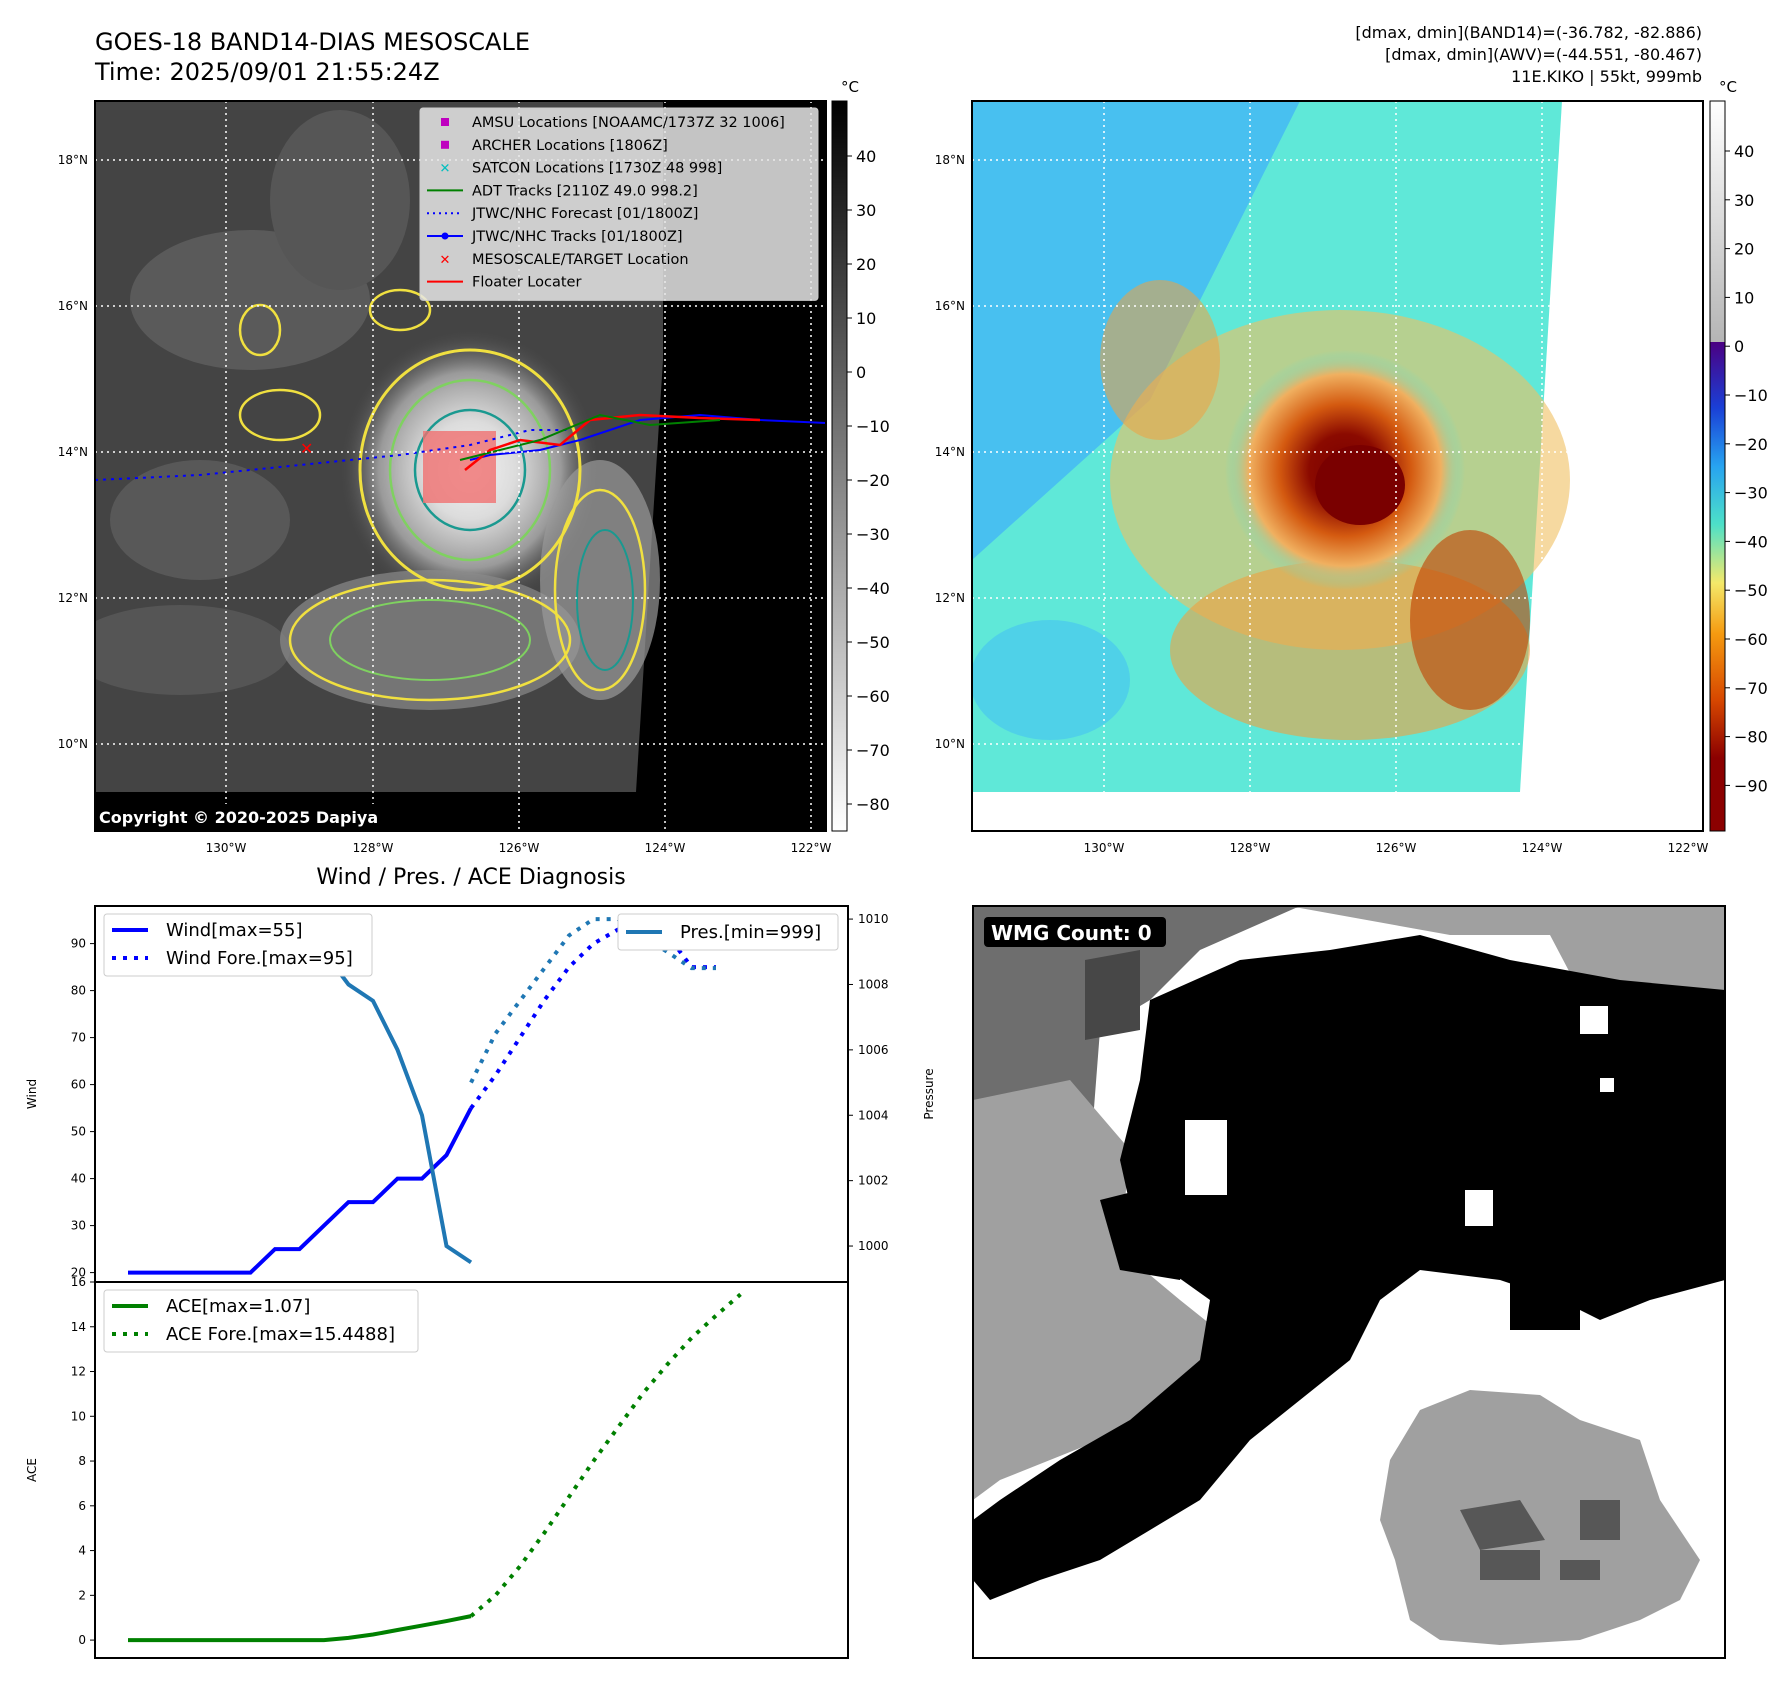 This screenshot has height=1690, width=1788. What do you see at coordinates (1250, 848) in the screenshot?
I see `map2-lon-label: 128°W` at bounding box center [1250, 848].